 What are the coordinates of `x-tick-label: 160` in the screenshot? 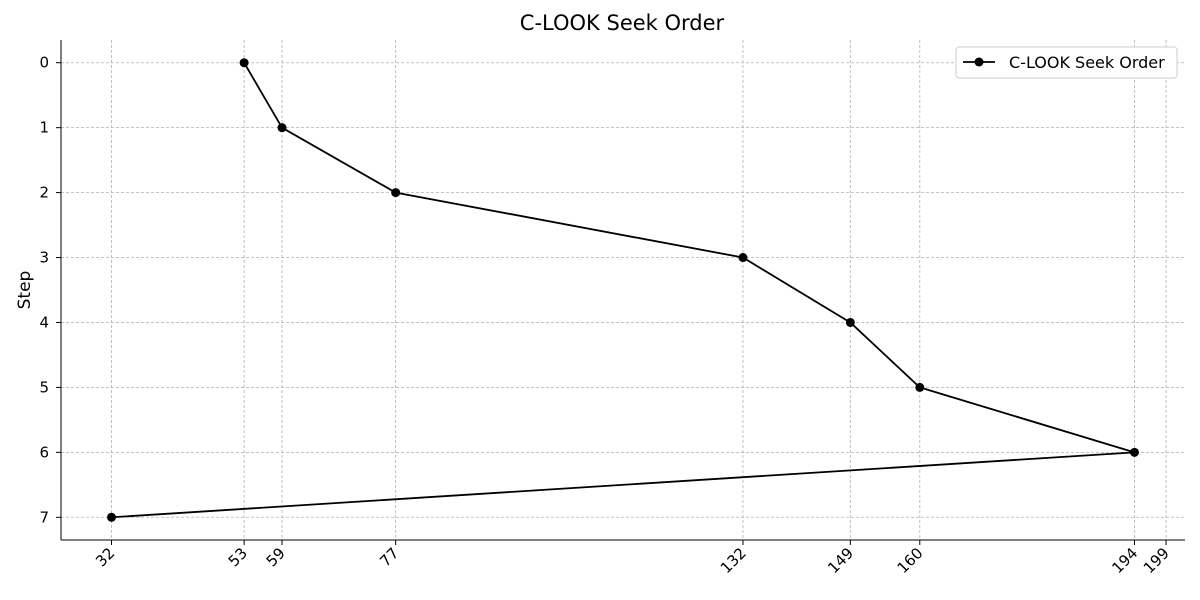 It's located at (910, 560).